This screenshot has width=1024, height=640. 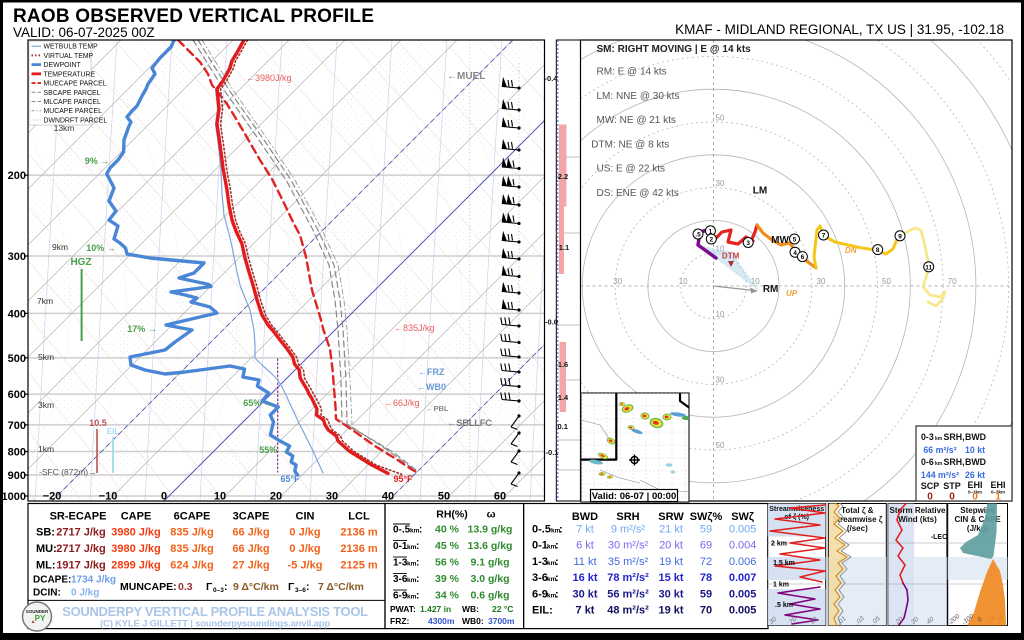 What do you see at coordinates (585, 611) in the screenshot?
I see `svg-text: 7 kt` at bounding box center [585, 611].